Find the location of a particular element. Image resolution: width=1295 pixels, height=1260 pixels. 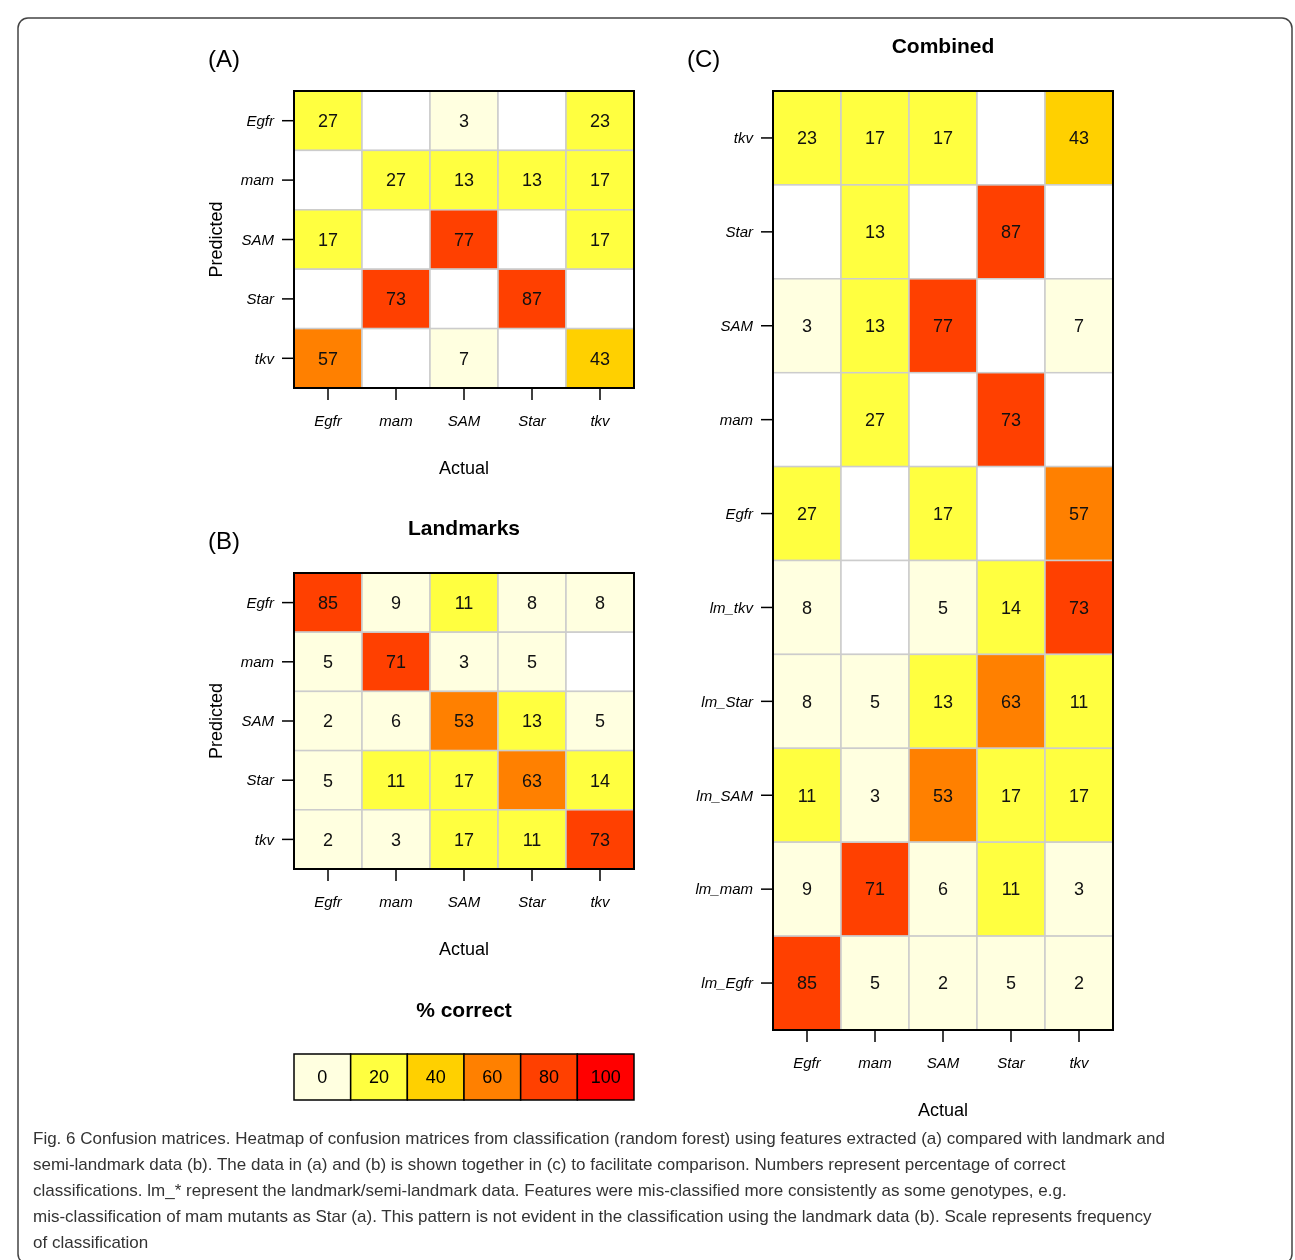

y-tick-label: lm_tkv is located at coordinates (732, 607).